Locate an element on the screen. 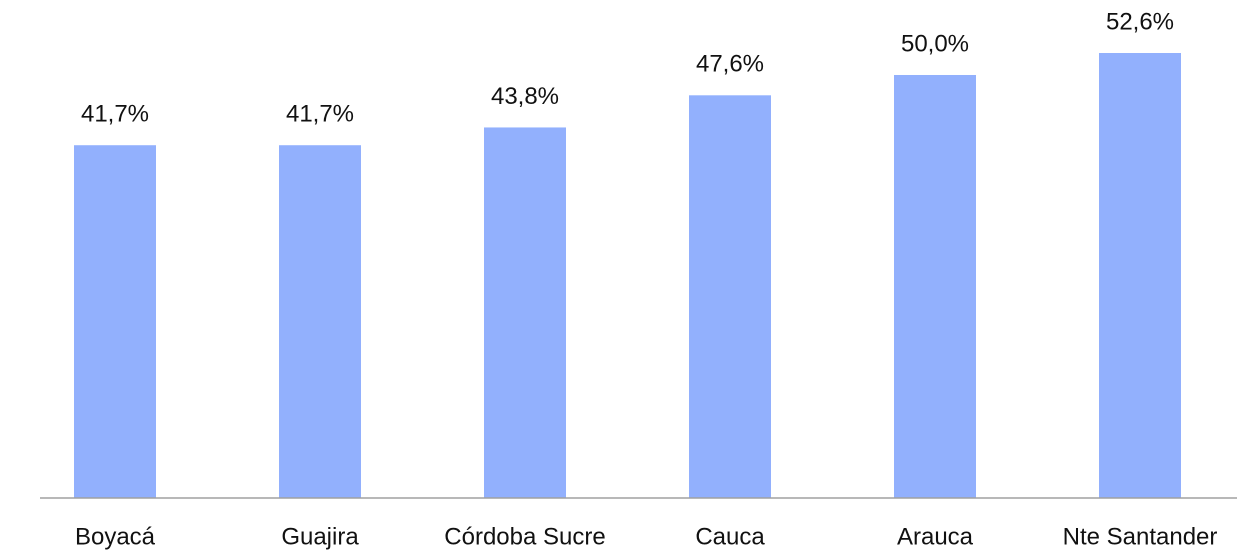 The width and height of the screenshot is (1237, 555). x-tick-label: Córdoba Sucre is located at coordinates (524, 536).